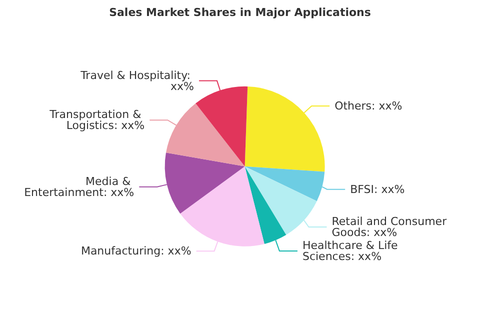  What do you see at coordinates (79, 186) in the screenshot?
I see `slice-label: Media & Entertainment: xx%` at bounding box center [79, 186].